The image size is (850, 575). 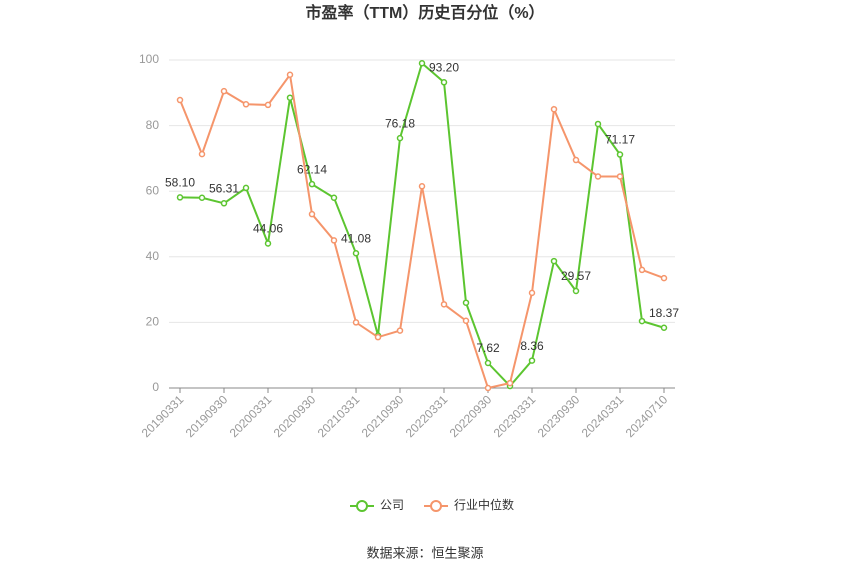 What do you see at coordinates (427, 416) in the screenshot?
I see `x-tick-label: 20220331` at bounding box center [427, 416].